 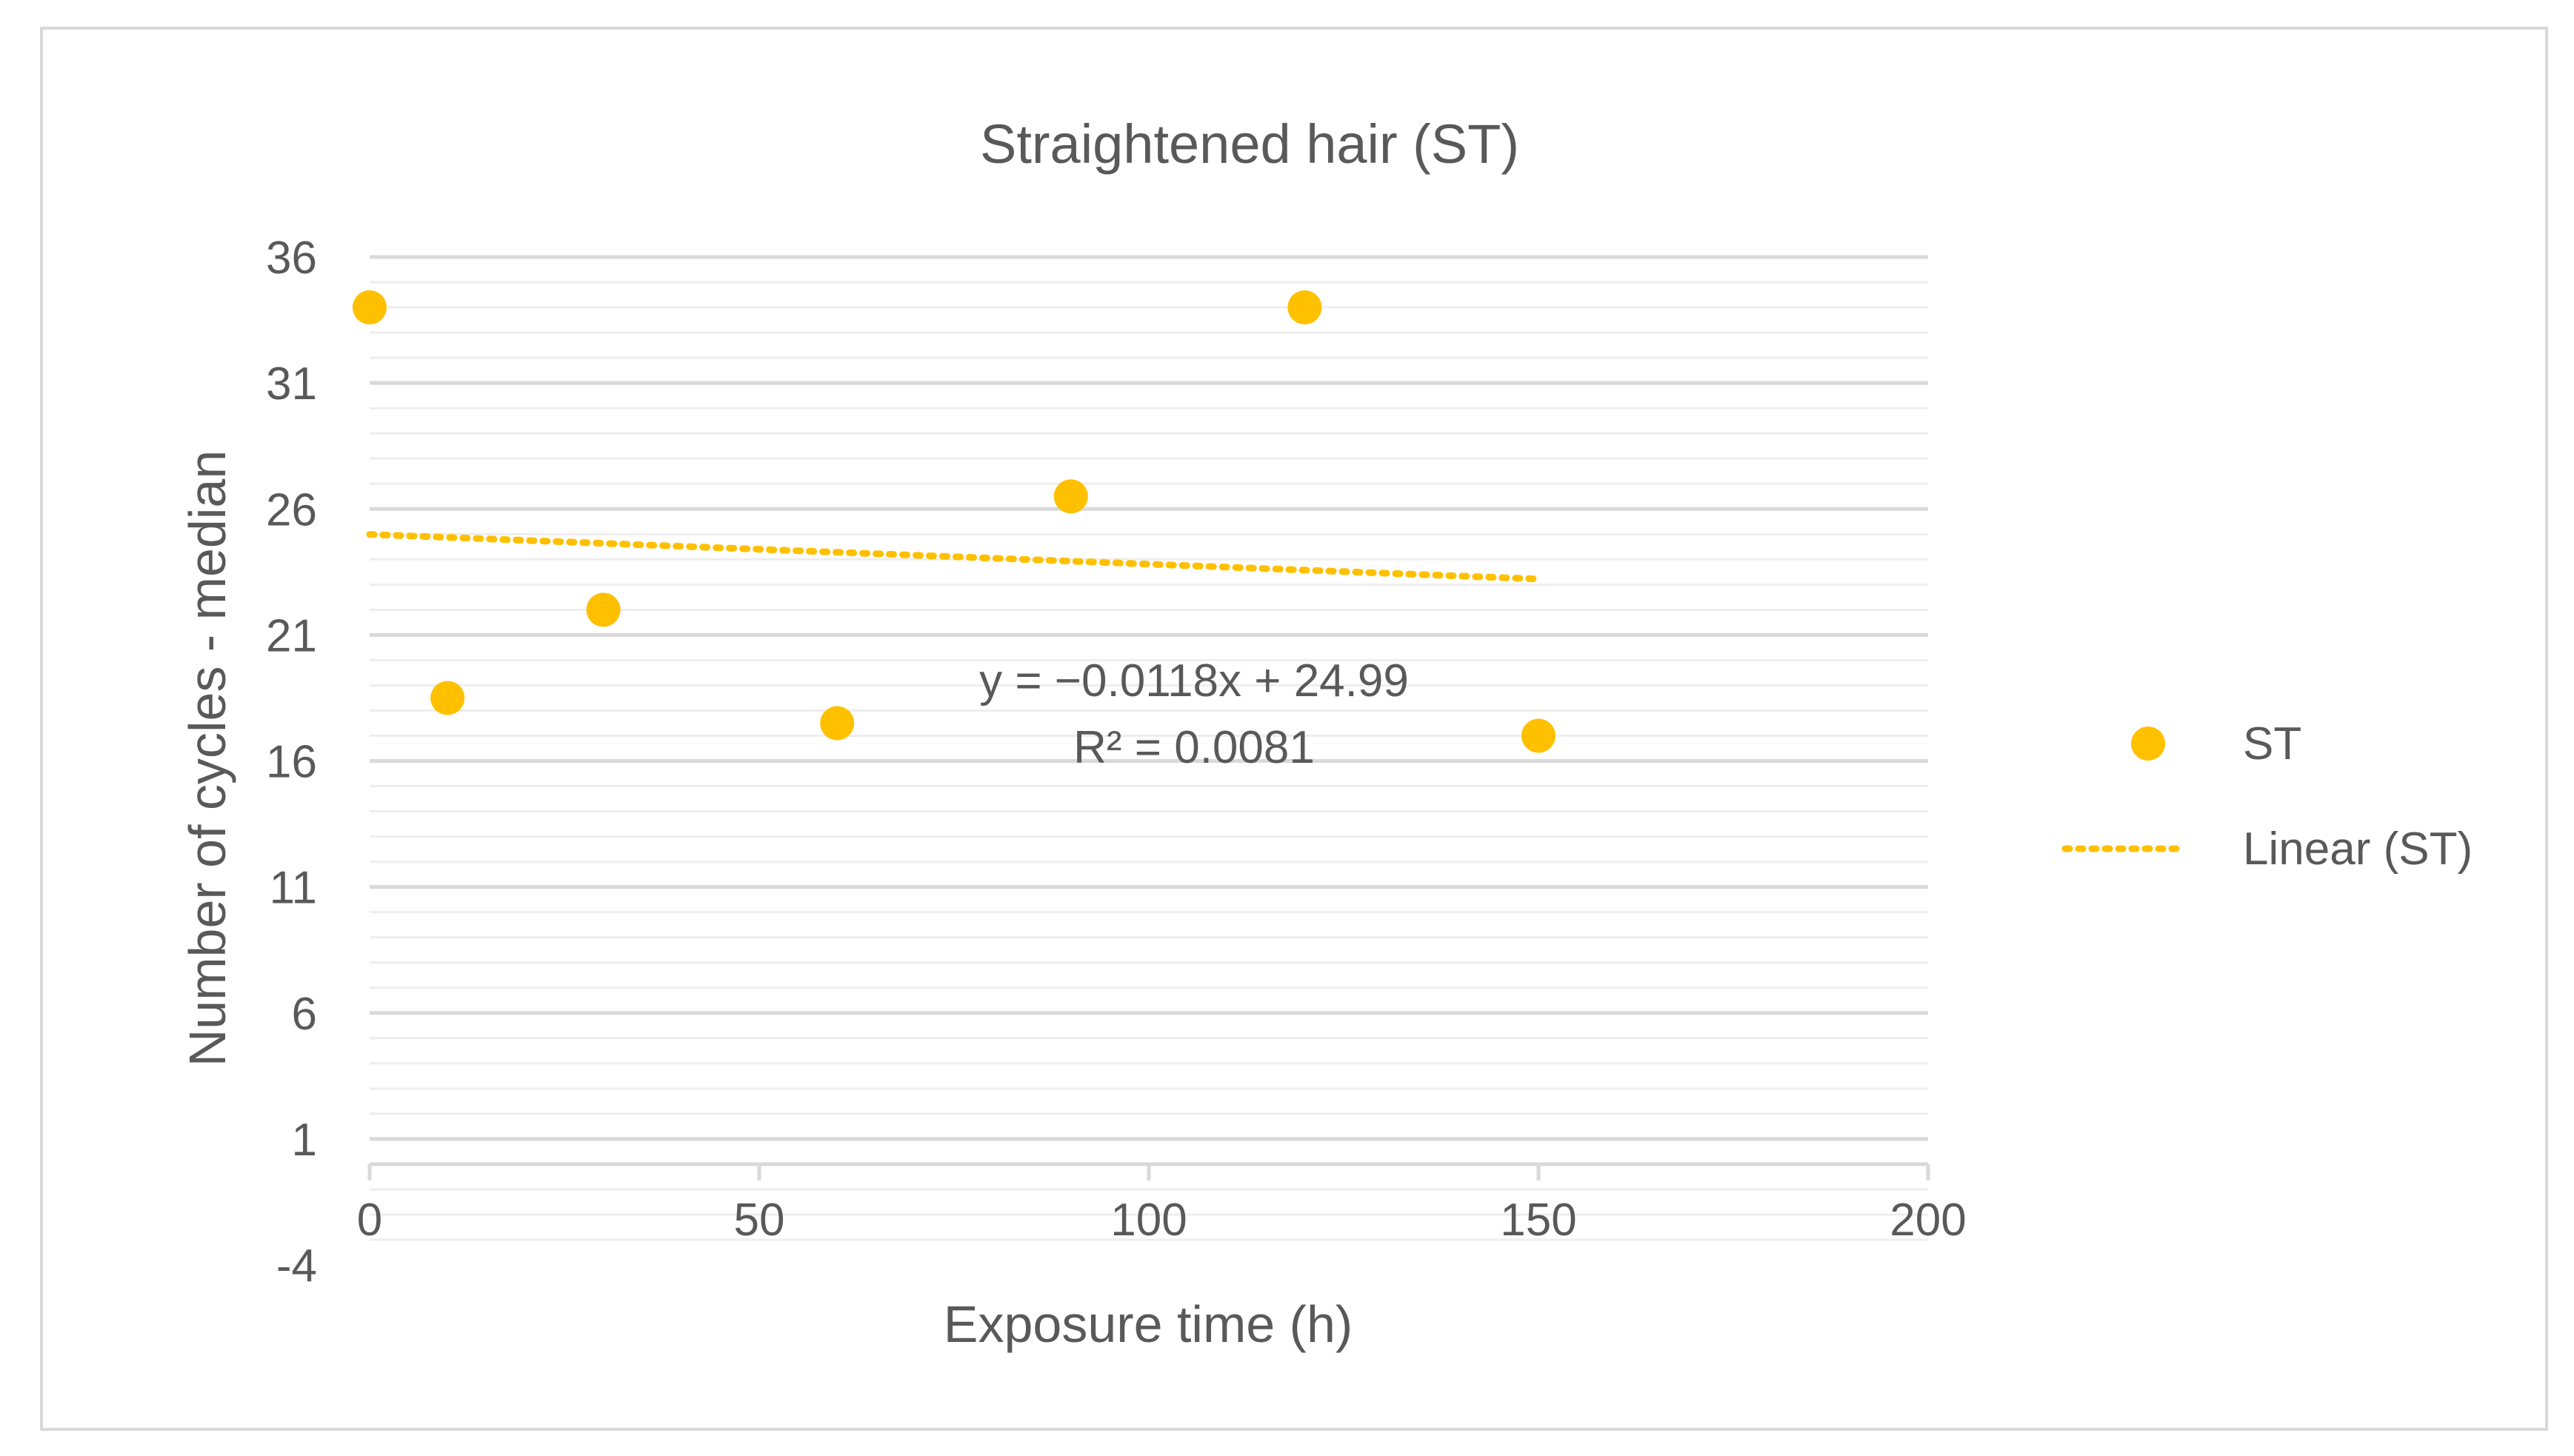 What do you see at coordinates (1928, 1220) in the screenshot?
I see `x-tick-label: 200` at bounding box center [1928, 1220].